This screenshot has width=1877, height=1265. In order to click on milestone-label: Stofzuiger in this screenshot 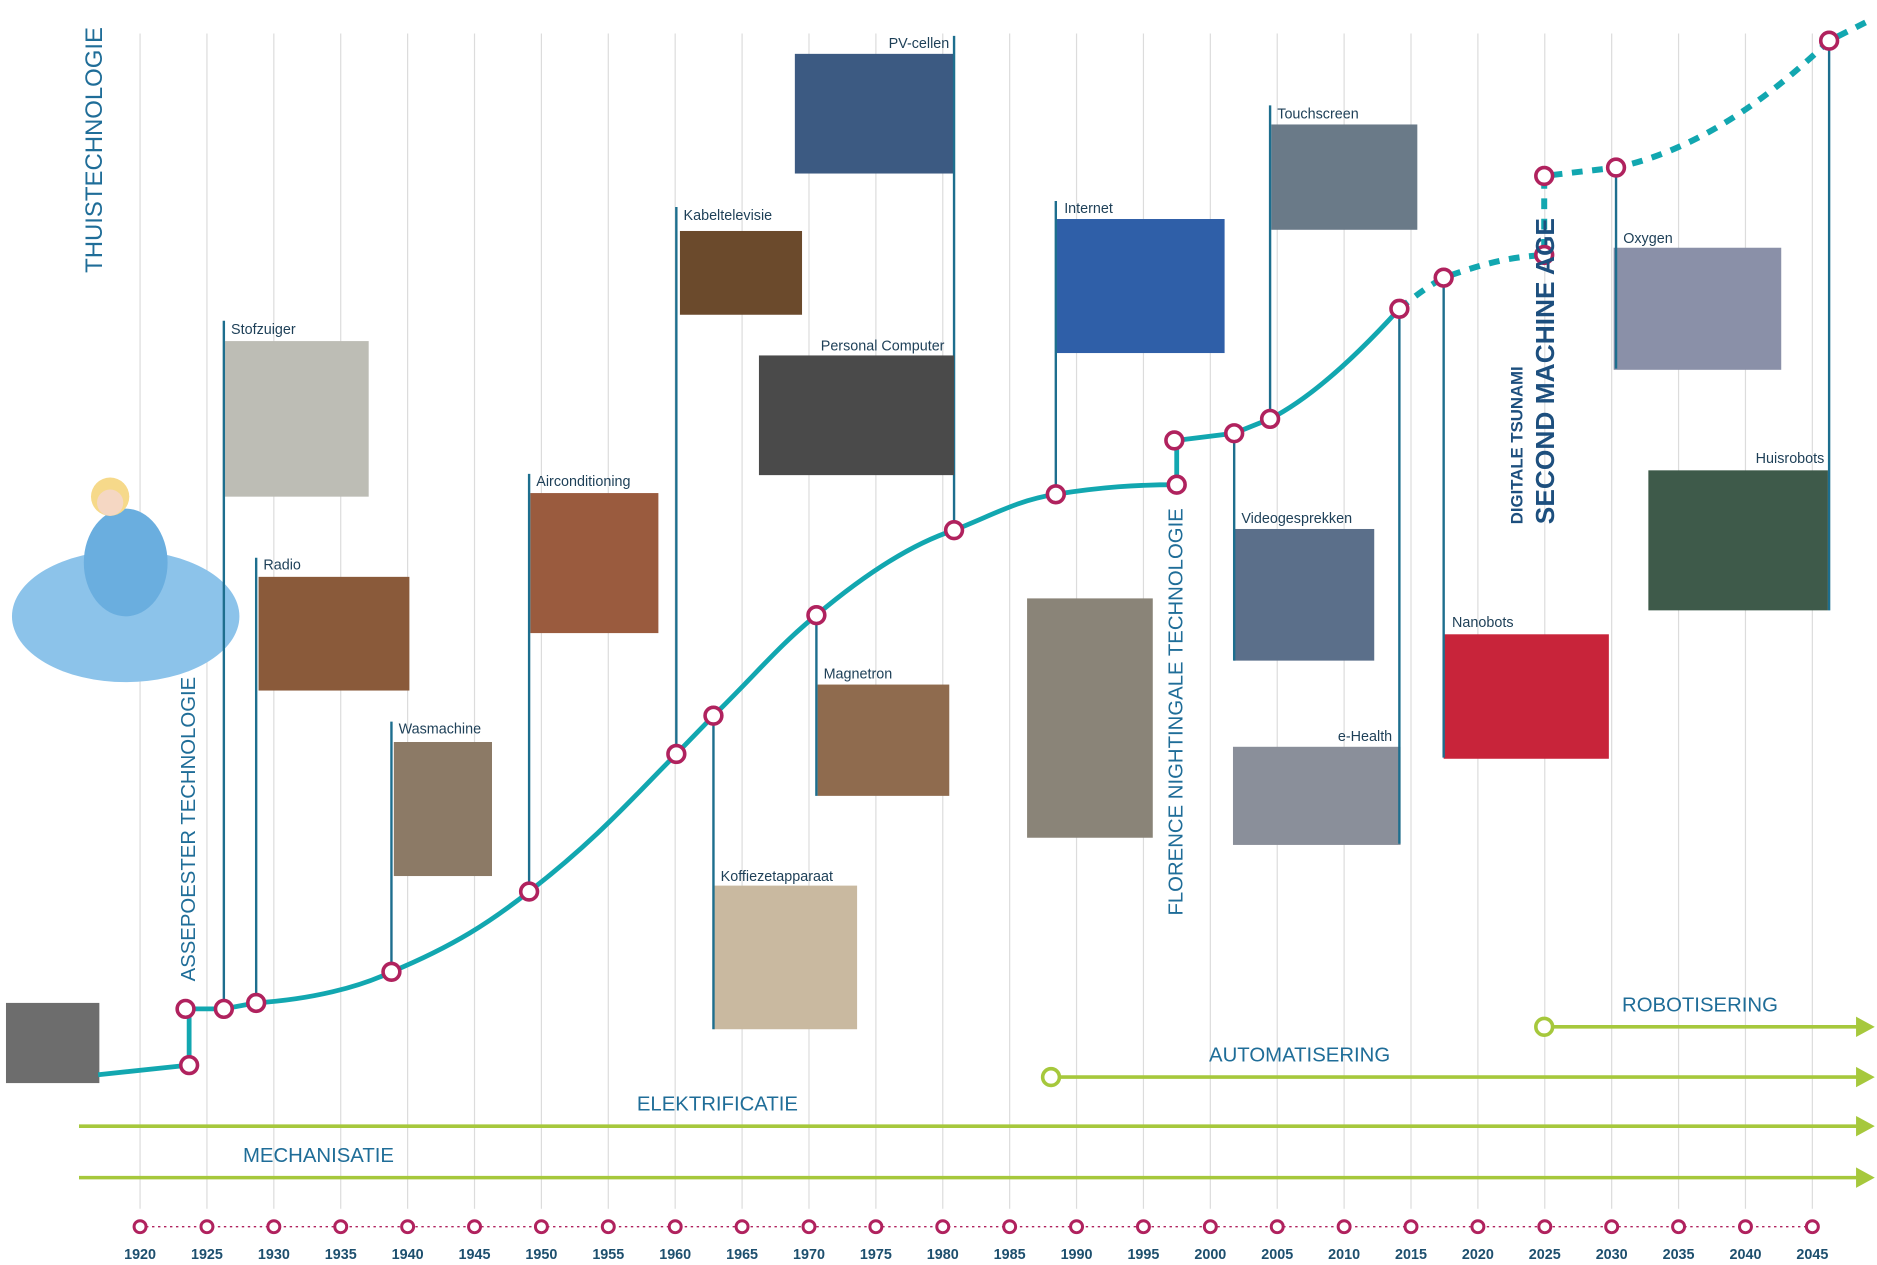, I will do `click(263, 330)`.